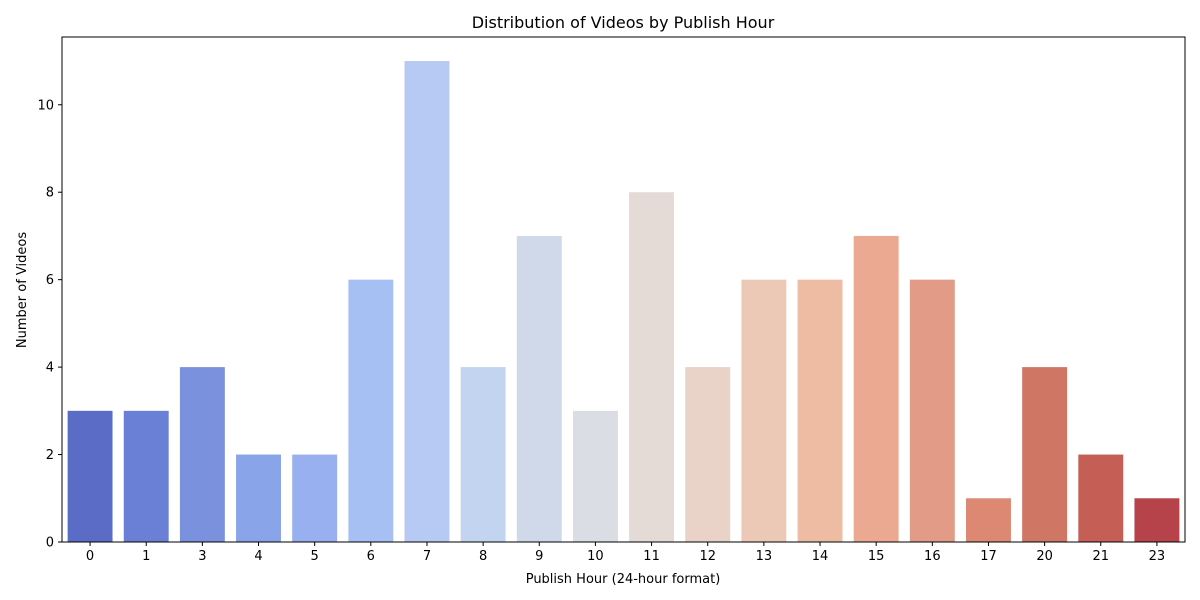  What do you see at coordinates (1157, 556) in the screenshot?
I see `x-tick-label: 23` at bounding box center [1157, 556].